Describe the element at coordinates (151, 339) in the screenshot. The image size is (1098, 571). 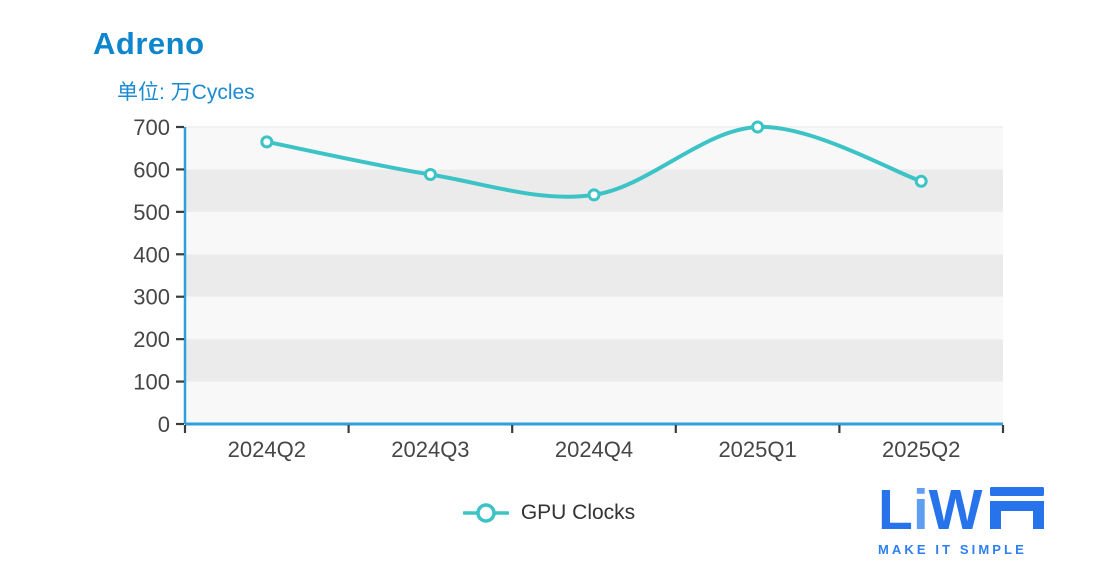
I see `y-axis-label: 200` at that location.